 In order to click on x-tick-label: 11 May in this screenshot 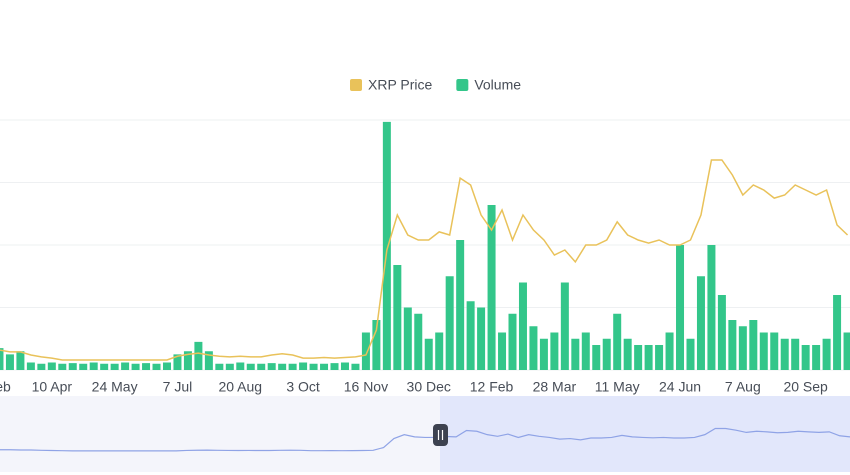, I will do `click(617, 387)`.